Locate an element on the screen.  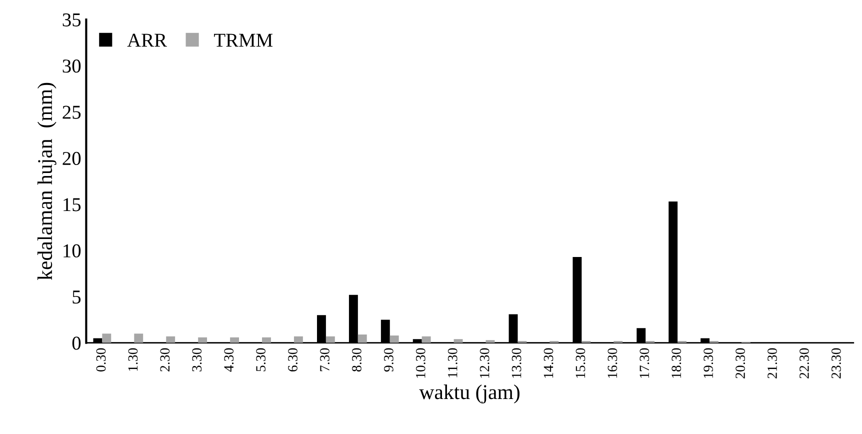
x-tick-label: 4.30 is located at coordinates (229, 360).